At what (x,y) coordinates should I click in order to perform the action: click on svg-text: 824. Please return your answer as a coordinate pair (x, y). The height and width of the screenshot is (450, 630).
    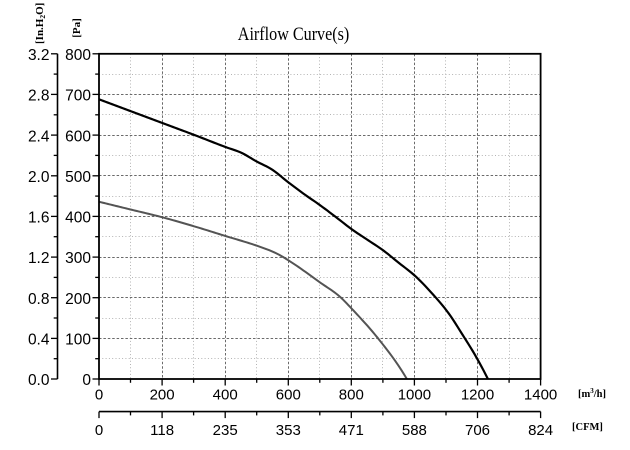
    Looking at the image, I should click on (540, 430).